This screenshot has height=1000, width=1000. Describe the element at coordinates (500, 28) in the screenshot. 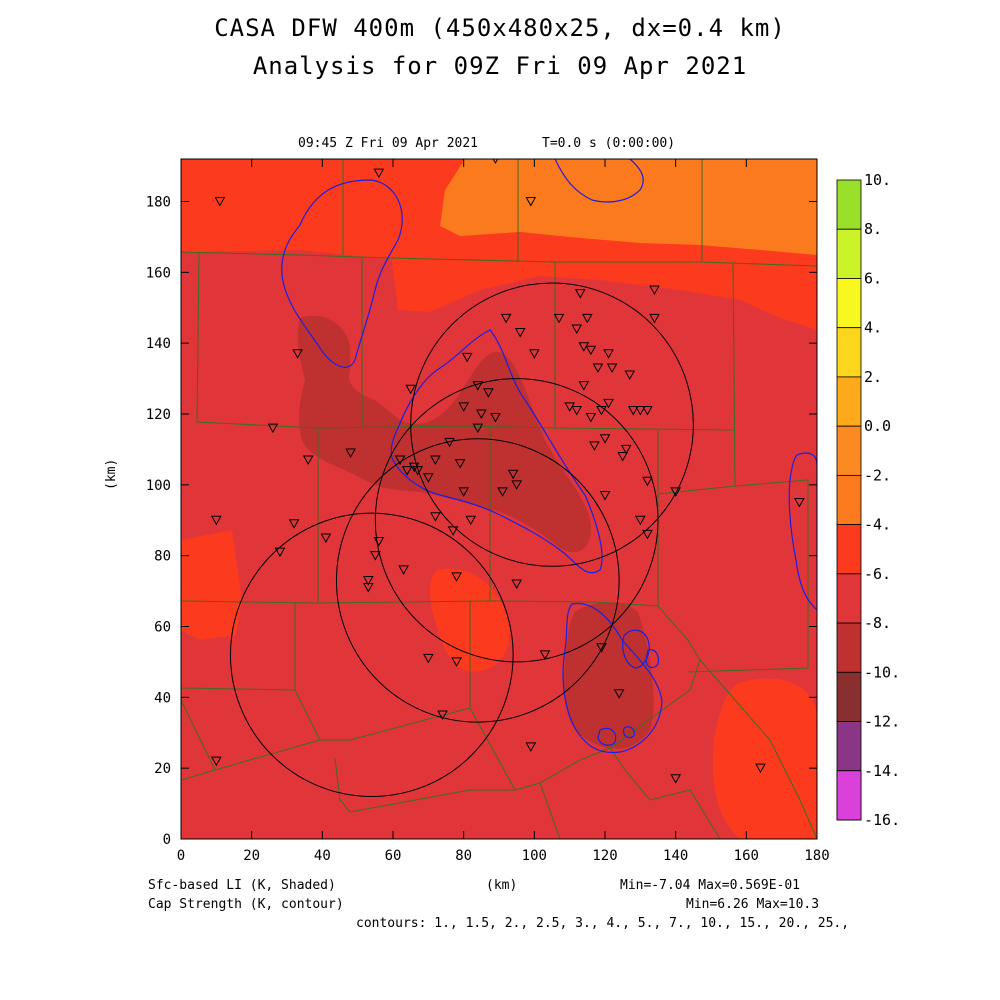

I see `page-title: CASA DFW 400m (450x480x25, dx=0.4 km)` at that location.